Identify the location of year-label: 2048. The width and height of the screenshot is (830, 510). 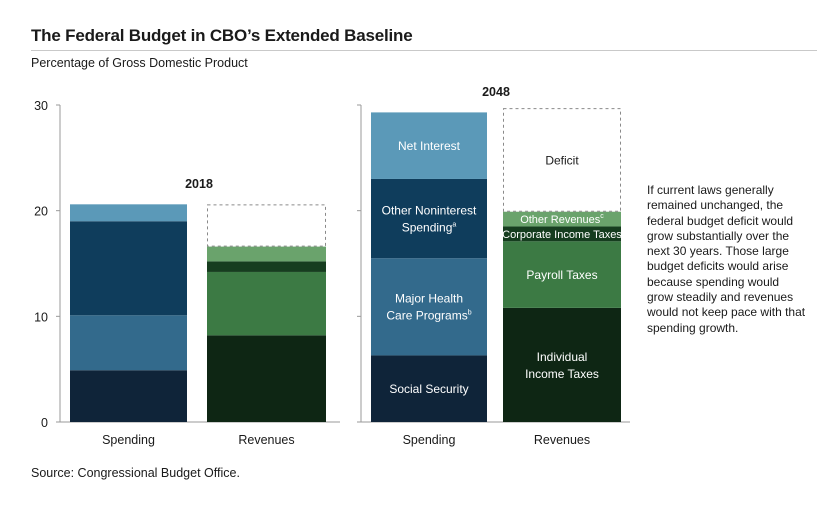
(496, 92).